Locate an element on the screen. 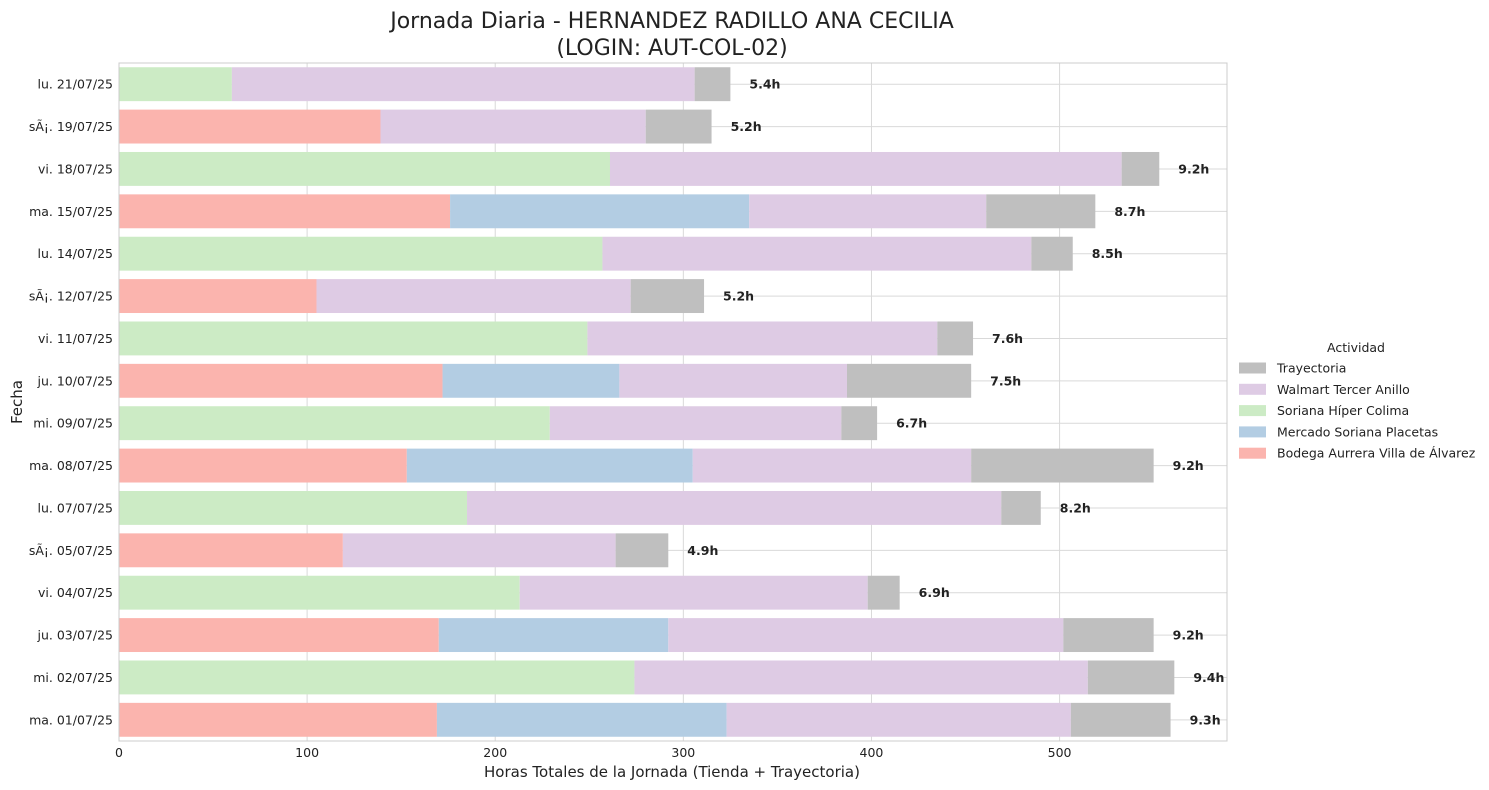 The width and height of the screenshot is (1489, 790). y-tick-label: sÃ¡. 05/07/25 is located at coordinates (71, 550).